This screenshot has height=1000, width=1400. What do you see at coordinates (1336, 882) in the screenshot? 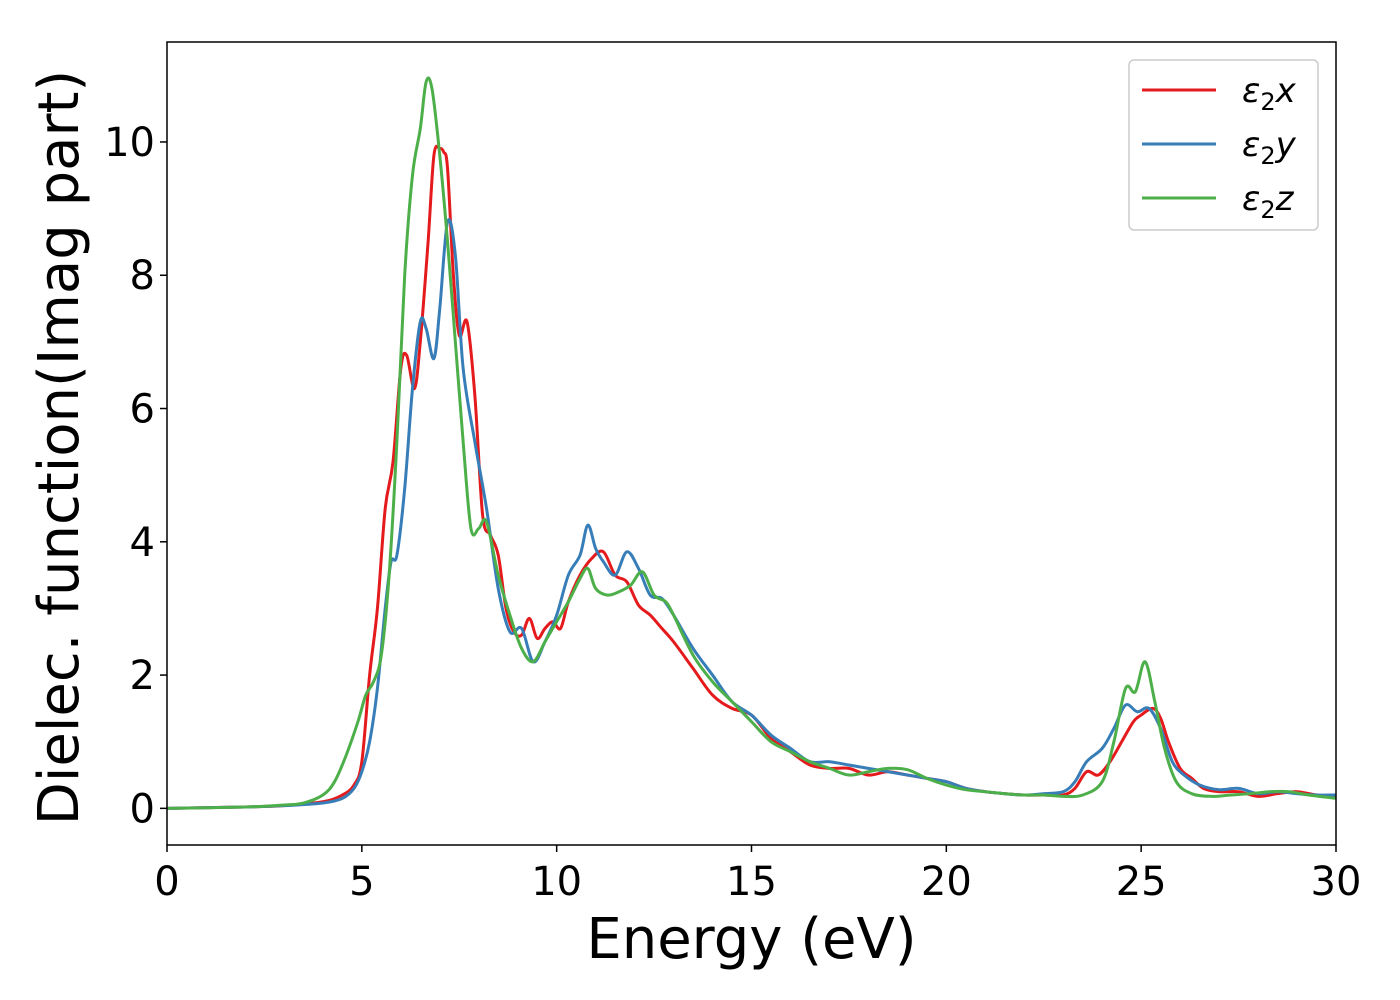
I see `x-tick-label: 30` at bounding box center [1336, 882].